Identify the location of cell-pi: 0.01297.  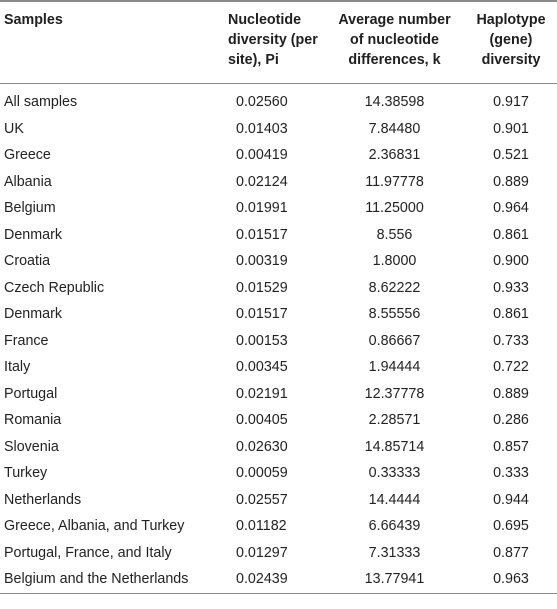
(262, 552).